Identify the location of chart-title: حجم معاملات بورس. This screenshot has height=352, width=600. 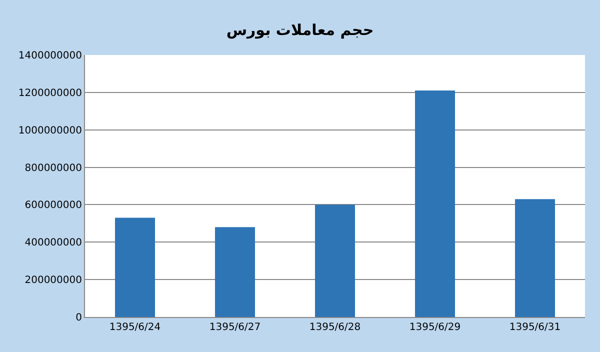
(300, 30).